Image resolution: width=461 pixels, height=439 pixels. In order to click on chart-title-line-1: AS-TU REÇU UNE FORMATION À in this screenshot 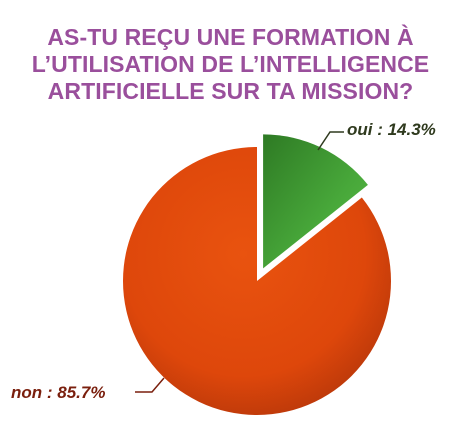, I will do `click(230, 37)`.